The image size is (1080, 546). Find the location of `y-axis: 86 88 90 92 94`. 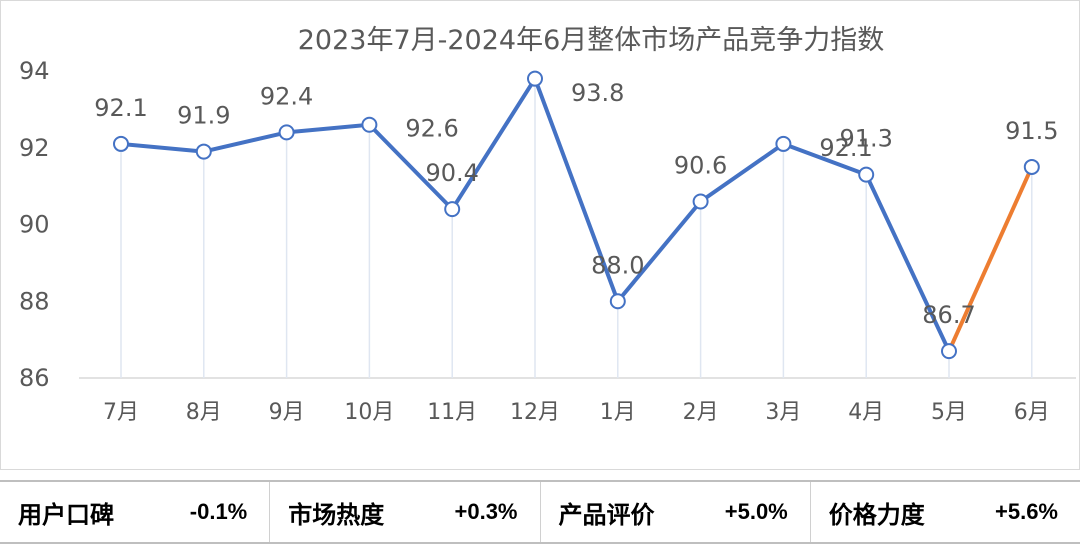

y-axis: 86 88 90 92 94 is located at coordinates (34, 224).